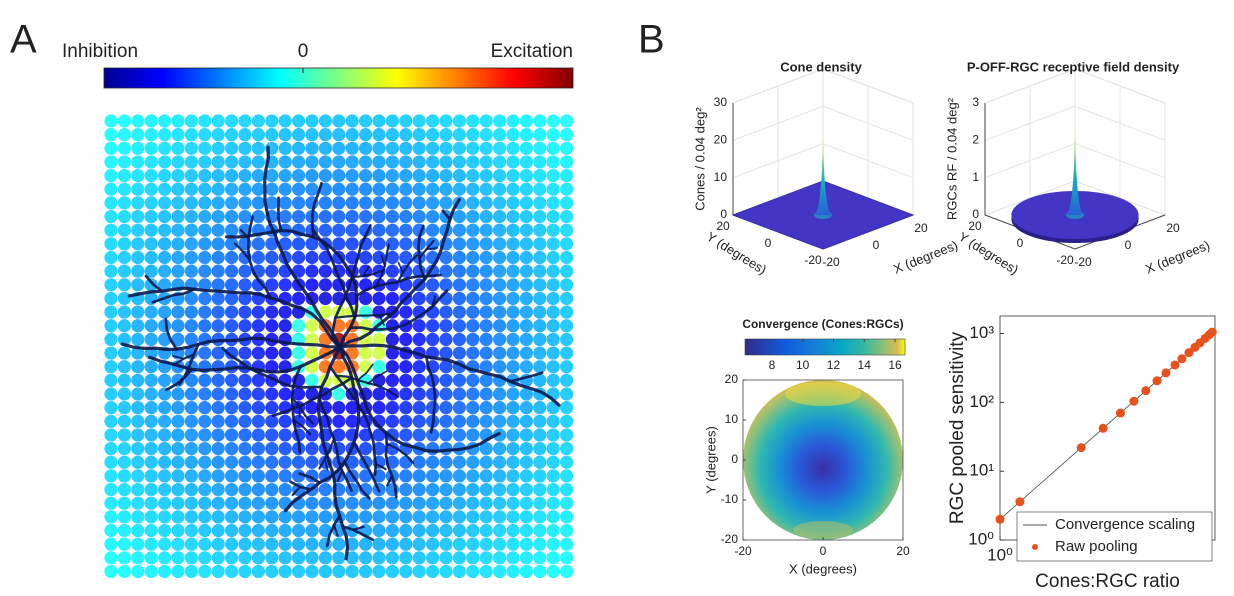 This screenshot has height=596, width=1234. I want to click on x-tick-label: -20, so click(831, 262).